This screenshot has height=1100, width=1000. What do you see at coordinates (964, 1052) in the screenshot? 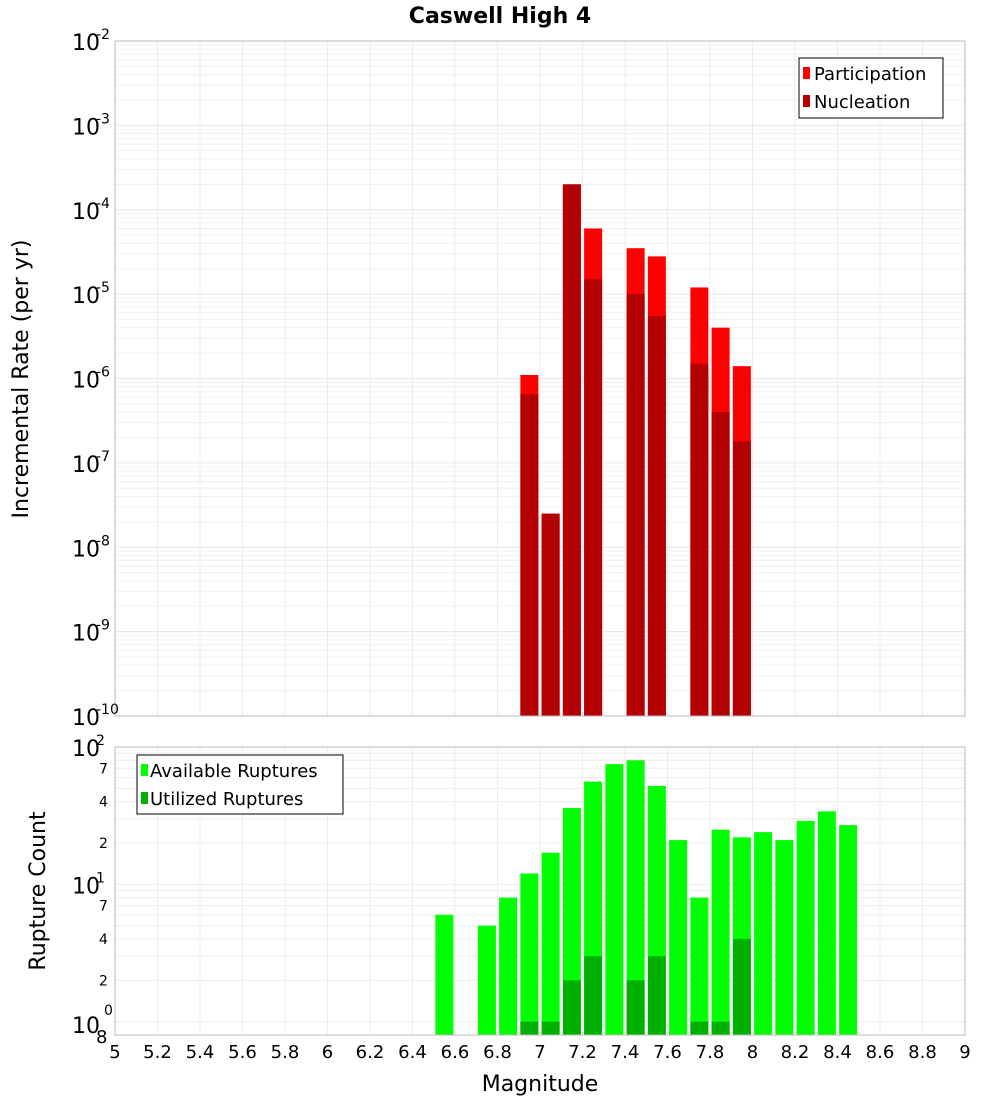
I see `x-tick-label: 9` at bounding box center [964, 1052].